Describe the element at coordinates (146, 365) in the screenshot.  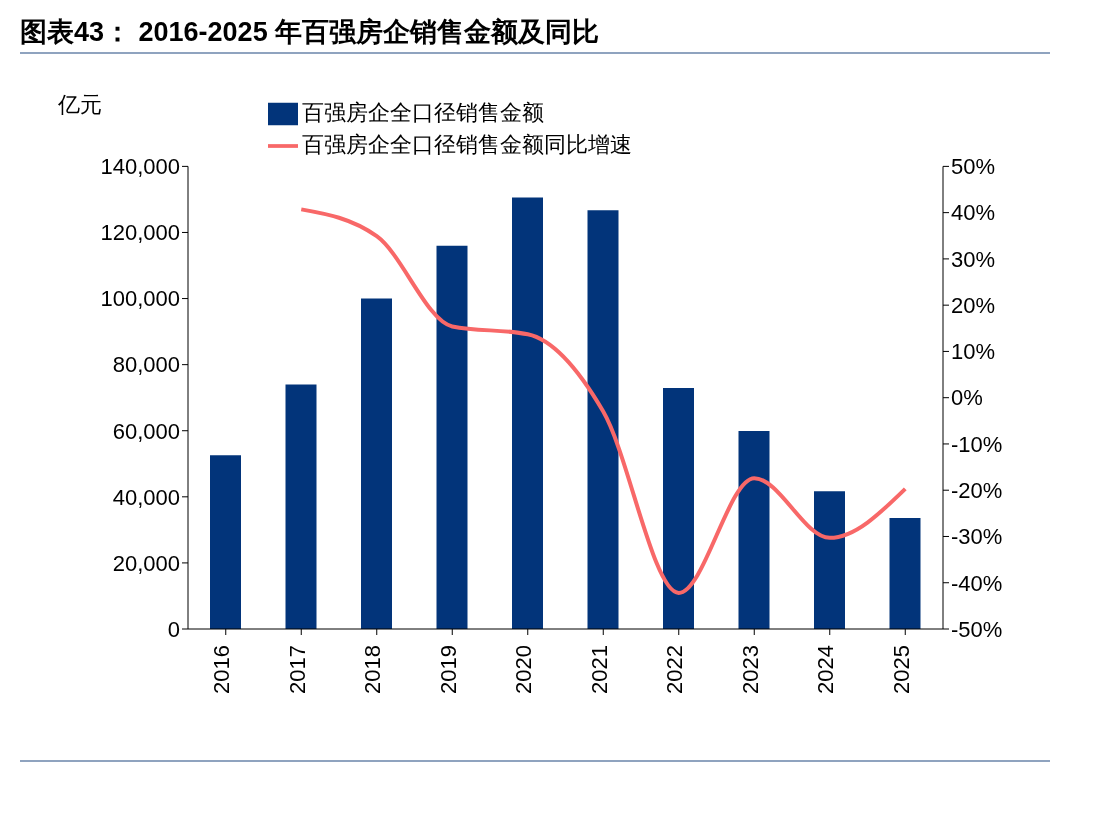
I see `y-tick-label: 80,000` at that location.